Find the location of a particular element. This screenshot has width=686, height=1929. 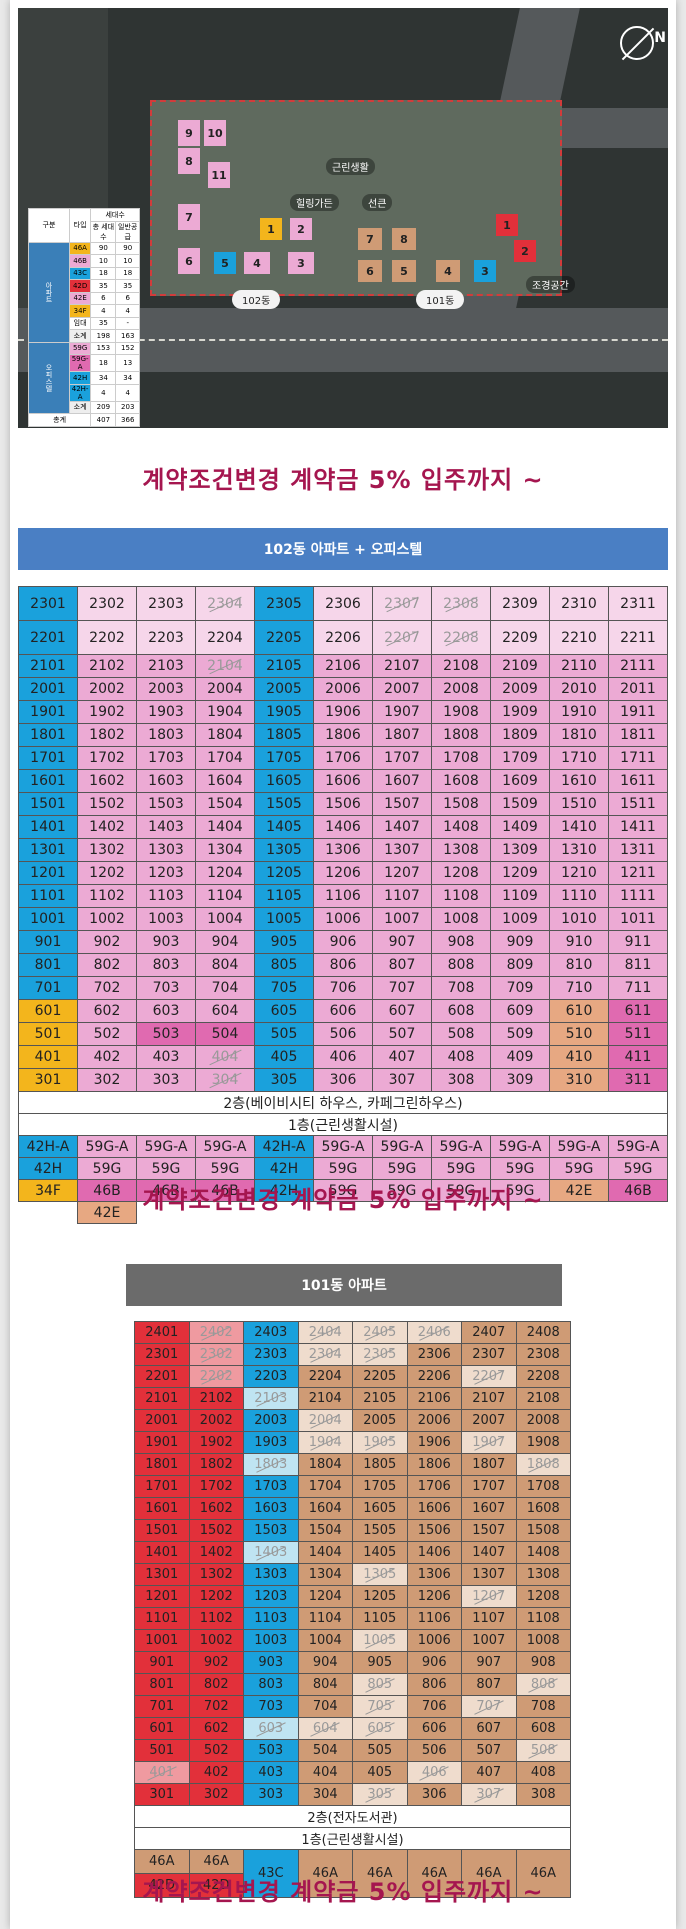

legend-cell: 198 is located at coordinates (103, 336).